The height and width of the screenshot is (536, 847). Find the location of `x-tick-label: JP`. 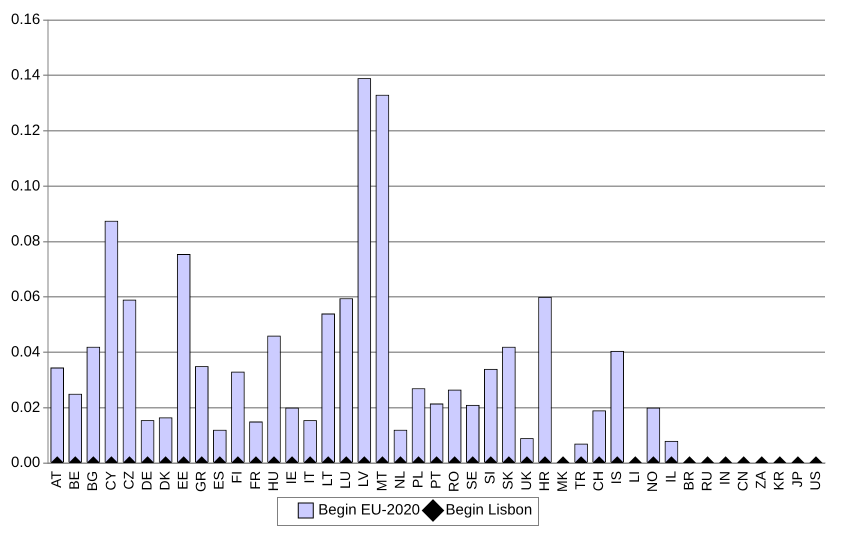

x-tick-label: JP is located at coordinates (796, 479).